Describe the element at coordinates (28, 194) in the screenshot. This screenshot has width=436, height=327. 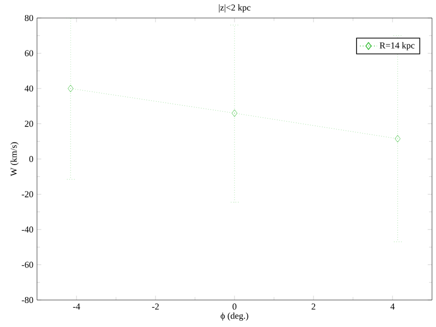
I see `y-tick-label: -20` at that location.